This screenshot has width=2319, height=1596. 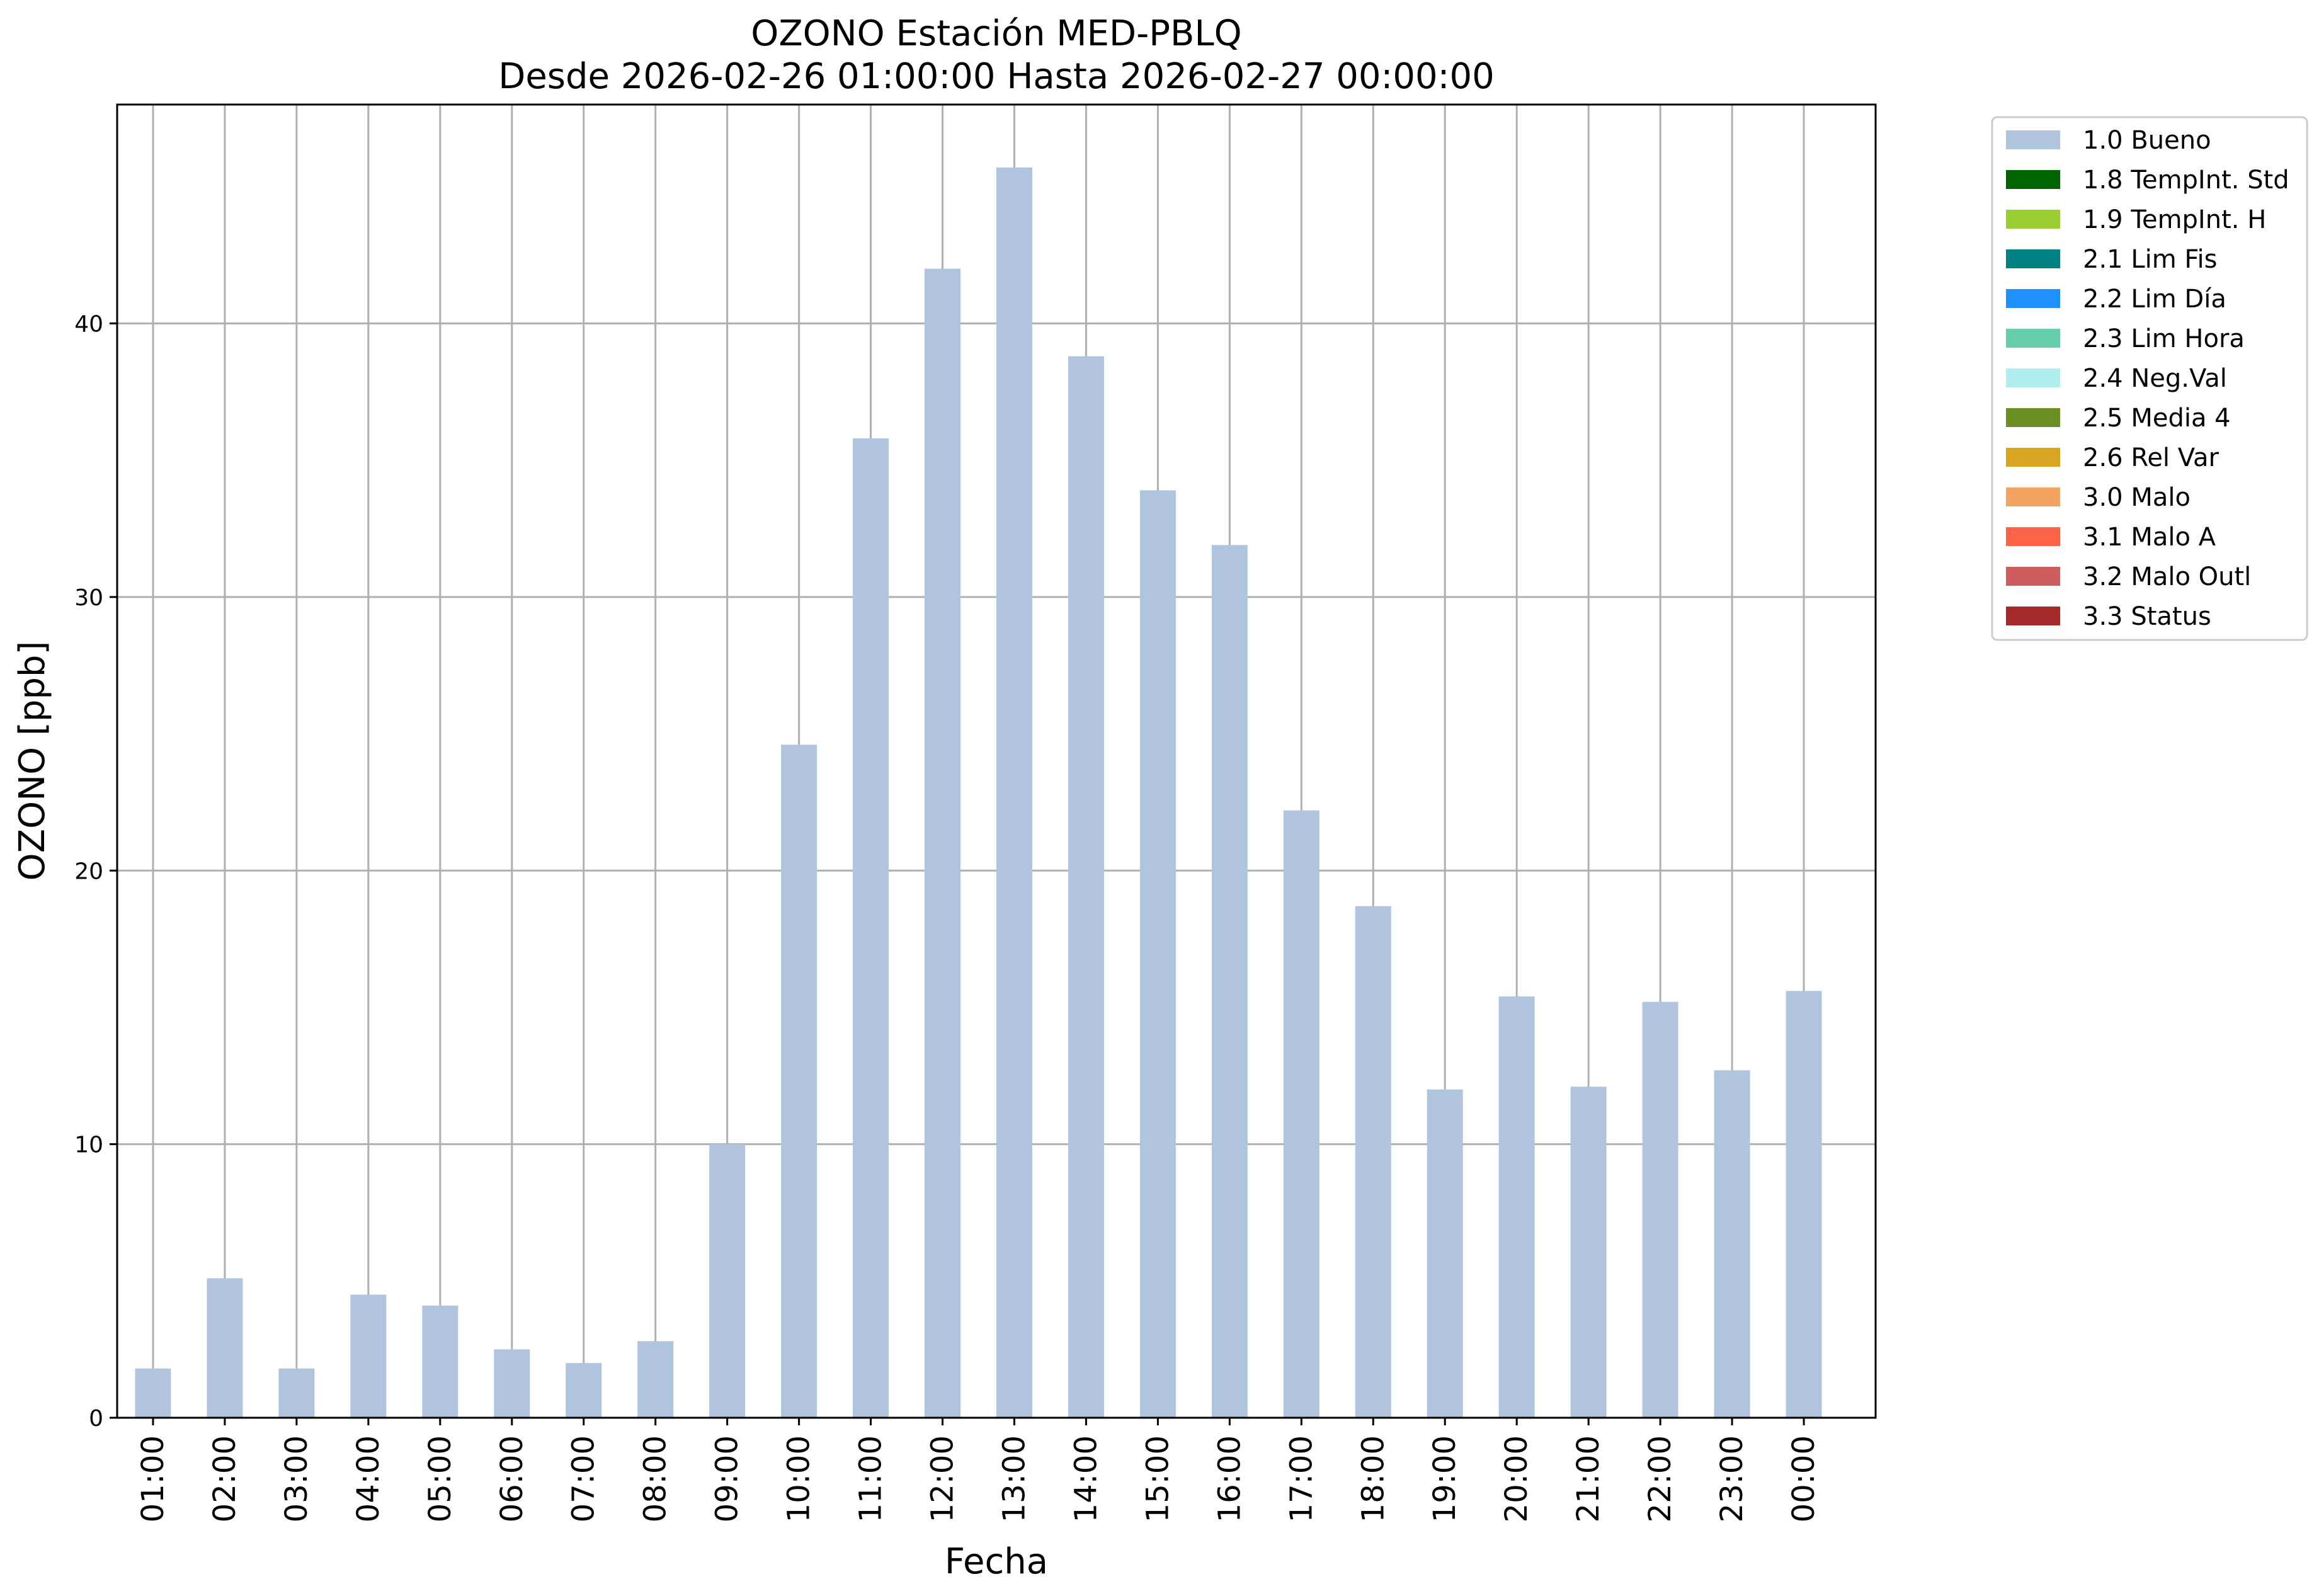 What do you see at coordinates (2154, 299) in the screenshot?
I see `legend-label: 2.2 Lim Día` at bounding box center [2154, 299].